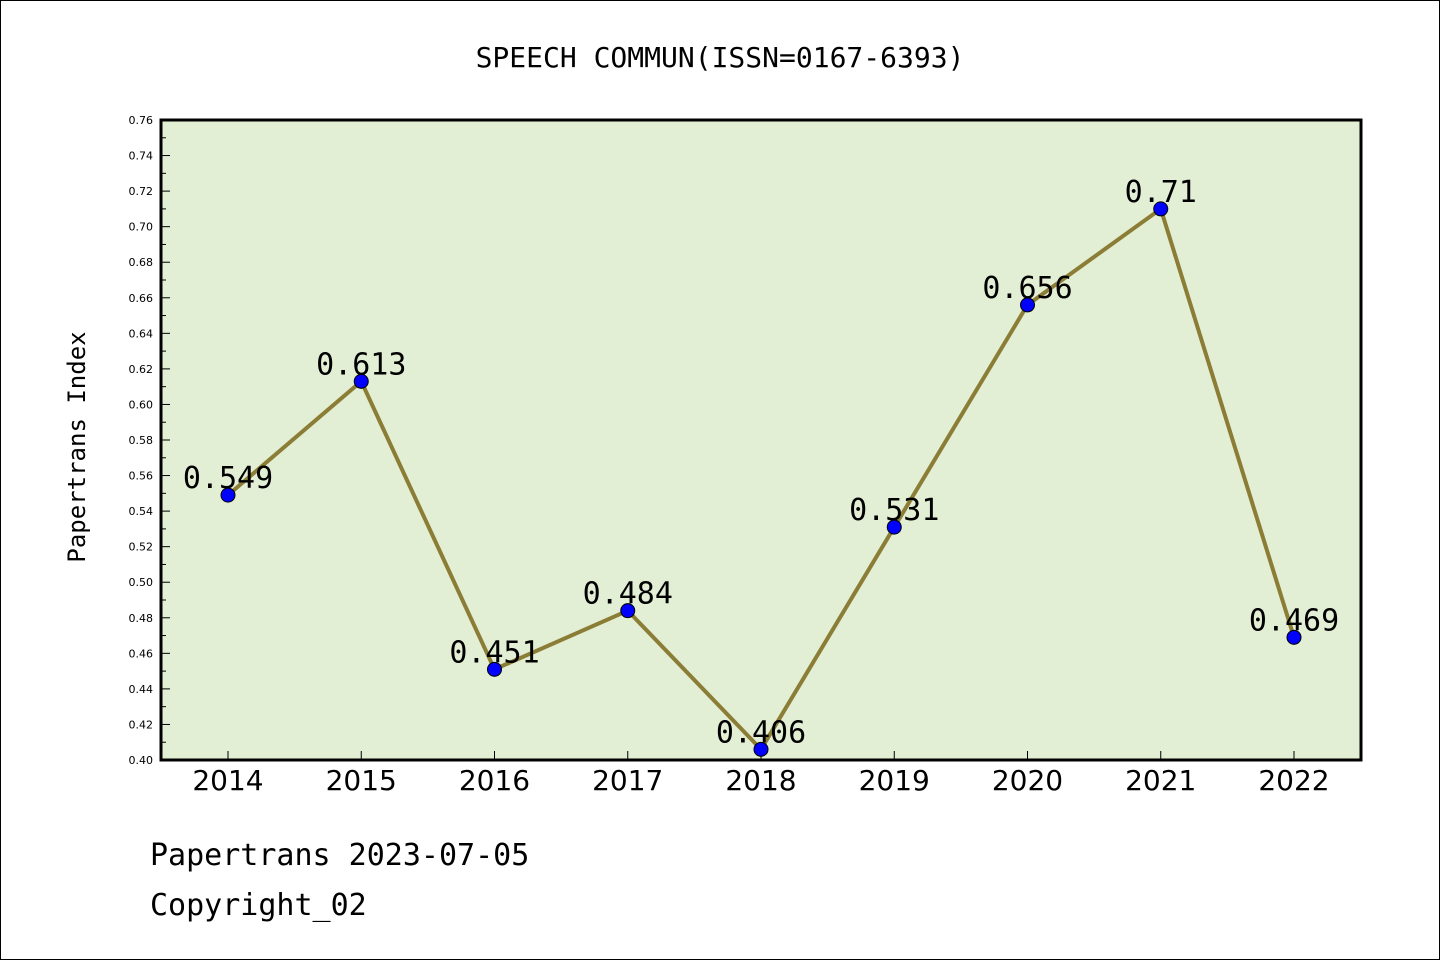 The width and height of the screenshot is (1440, 964). Describe the element at coordinates (1027, 288) in the screenshot. I see `data-label: 0.656` at that location.